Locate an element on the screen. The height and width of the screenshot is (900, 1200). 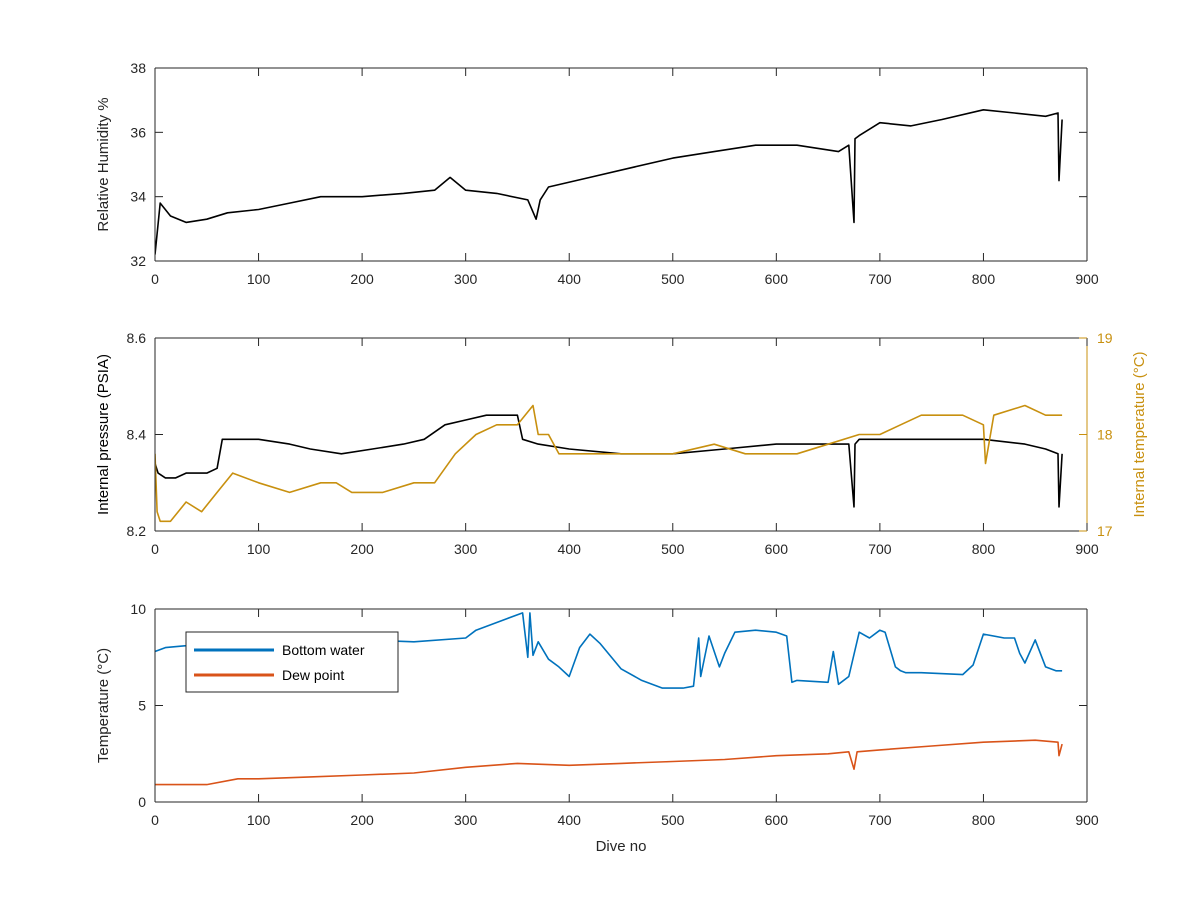
y-axis-title: Relative Humidity % is located at coordinates (103, 164).